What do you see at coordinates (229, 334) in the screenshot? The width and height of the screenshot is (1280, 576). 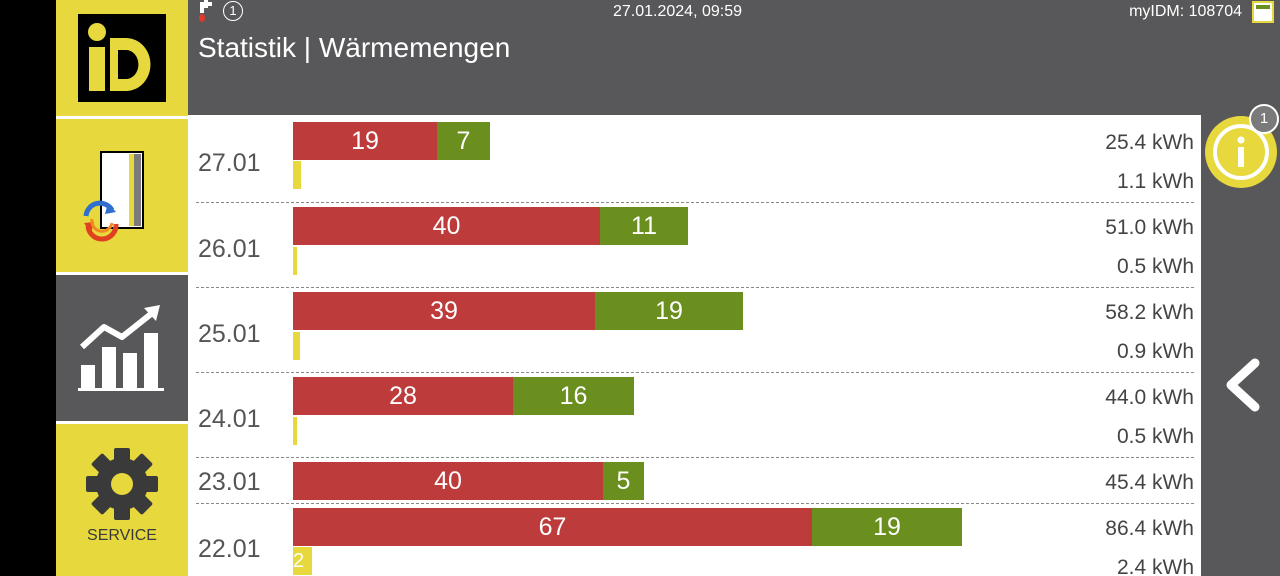 I see `row-date: 25.01` at bounding box center [229, 334].